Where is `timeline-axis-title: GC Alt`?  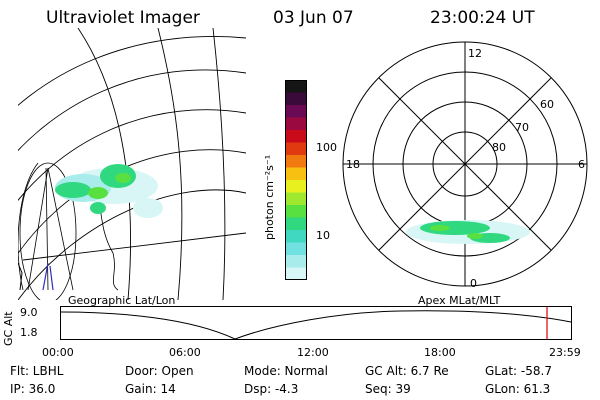
timeline-axis-title: GC Alt is located at coordinates (8, 328).